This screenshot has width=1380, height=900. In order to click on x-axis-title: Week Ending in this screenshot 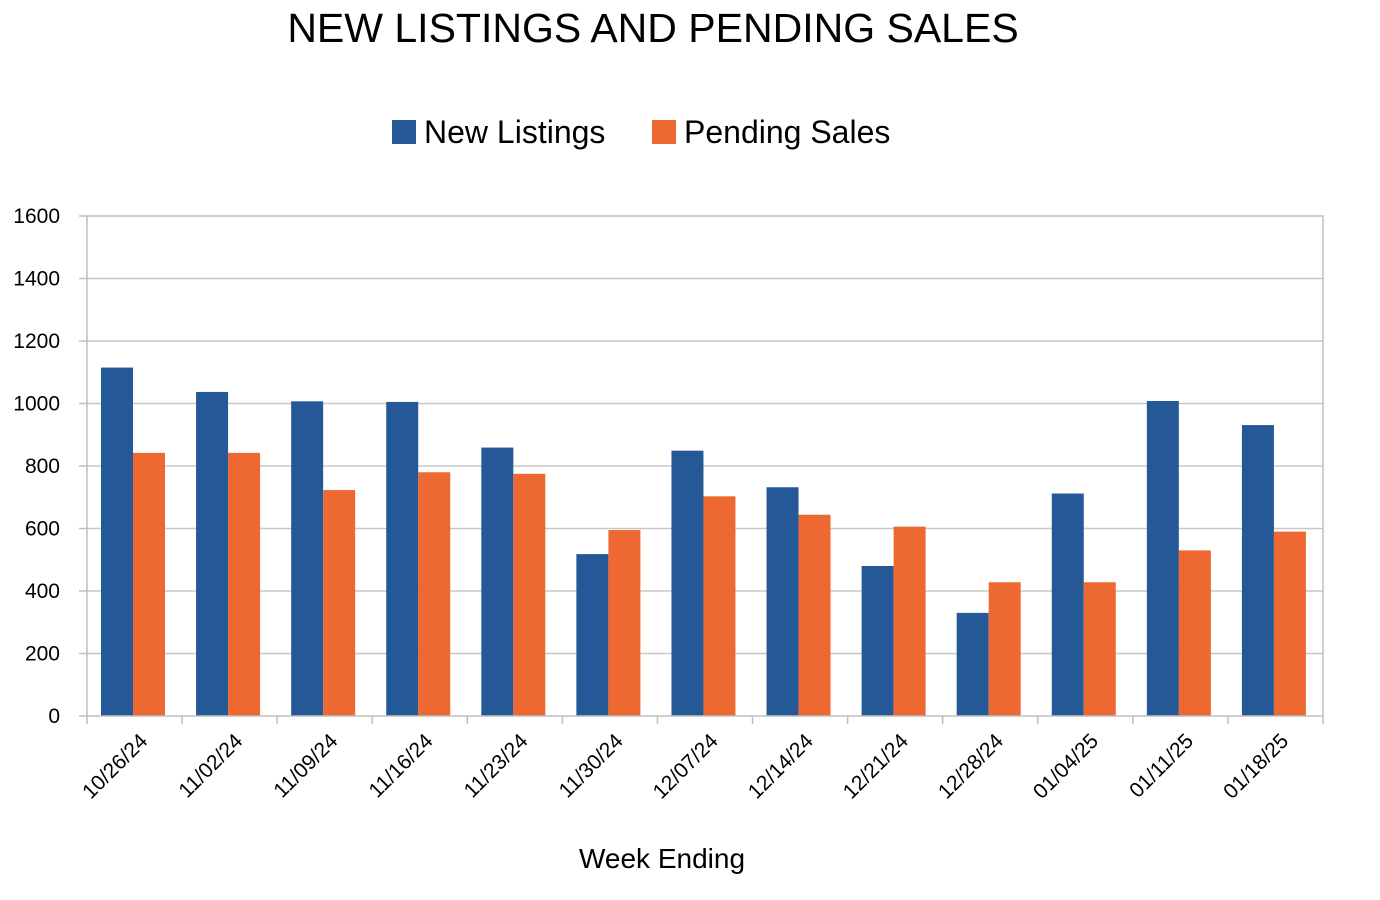, I will do `click(662, 858)`.